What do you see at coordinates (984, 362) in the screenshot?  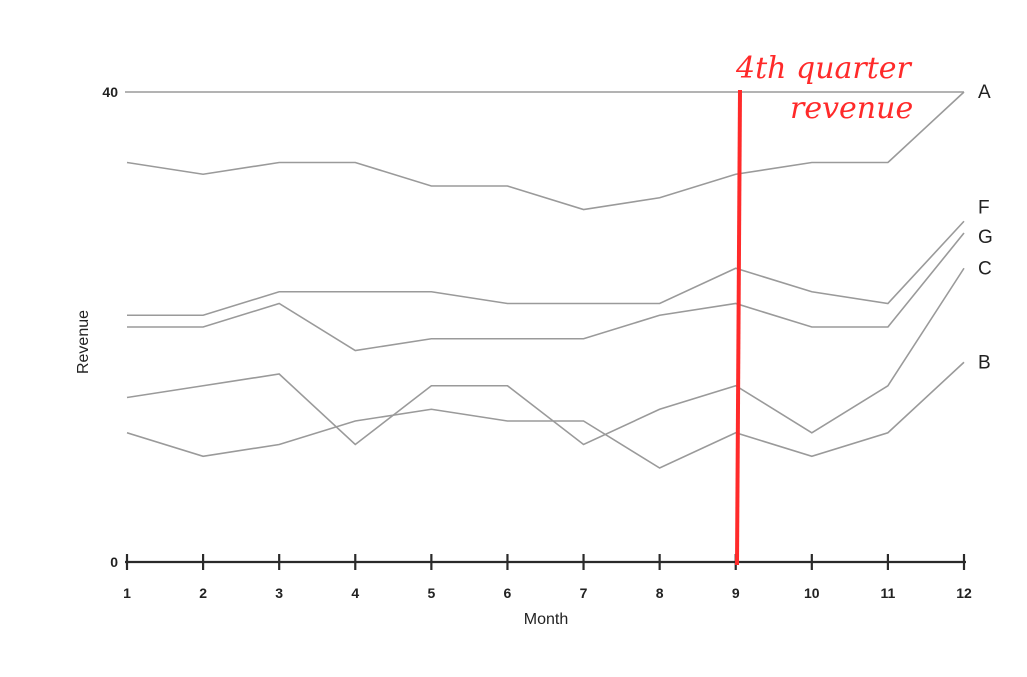 I see `series-b-label: B` at bounding box center [984, 362].